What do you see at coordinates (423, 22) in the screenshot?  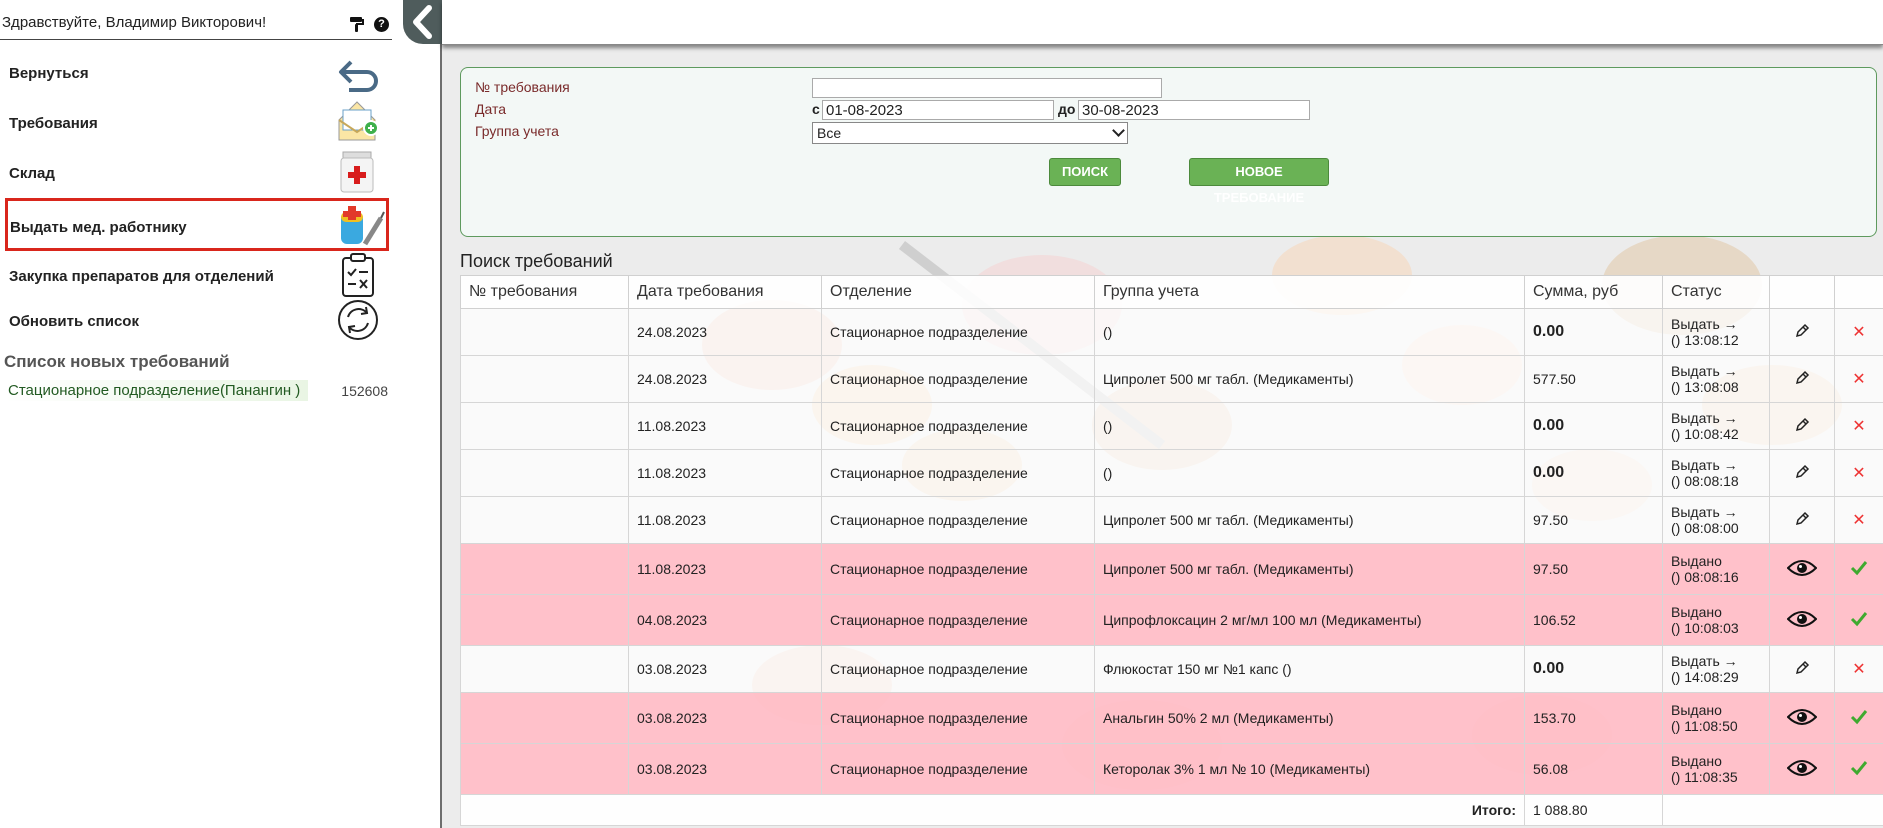 I see `collapse-sidebar-button` at bounding box center [423, 22].